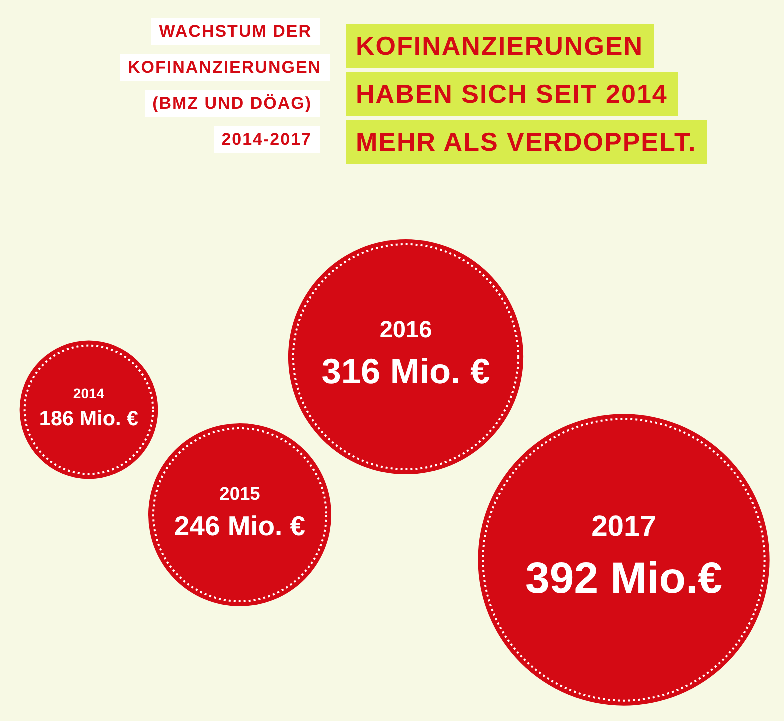 This screenshot has width=784, height=721. What do you see at coordinates (624, 578) in the screenshot?
I see `data-label: 392 Mio.€` at bounding box center [624, 578].